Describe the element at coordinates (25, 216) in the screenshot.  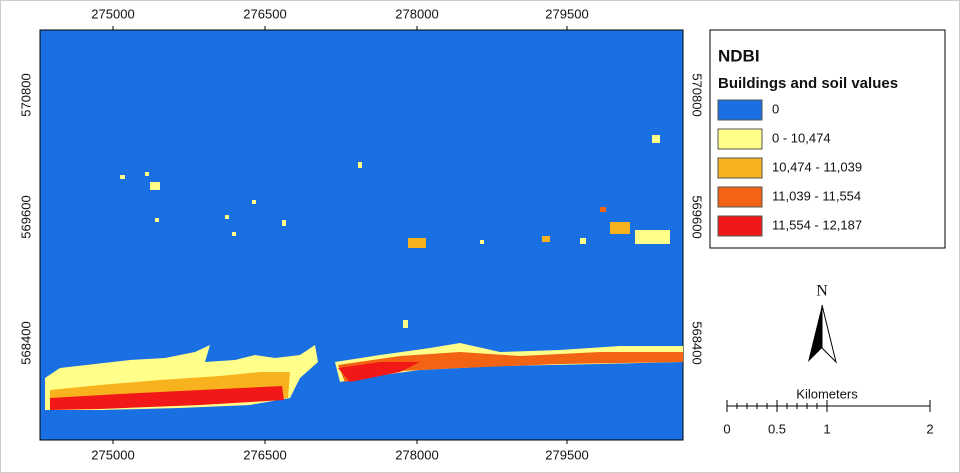
I see `y-tick-left: 569600` at that location.